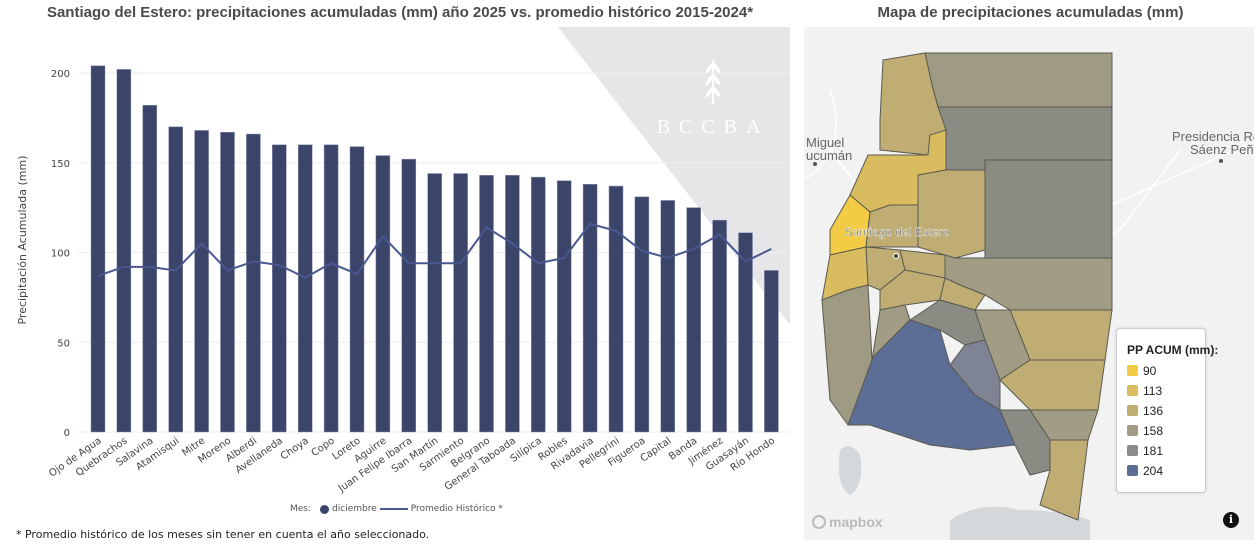 The height and width of the screenshot is (547, 1257). Describe the element at coordinates (175, 279) in the screenshot. I see `bar-atamisqui` at that location.